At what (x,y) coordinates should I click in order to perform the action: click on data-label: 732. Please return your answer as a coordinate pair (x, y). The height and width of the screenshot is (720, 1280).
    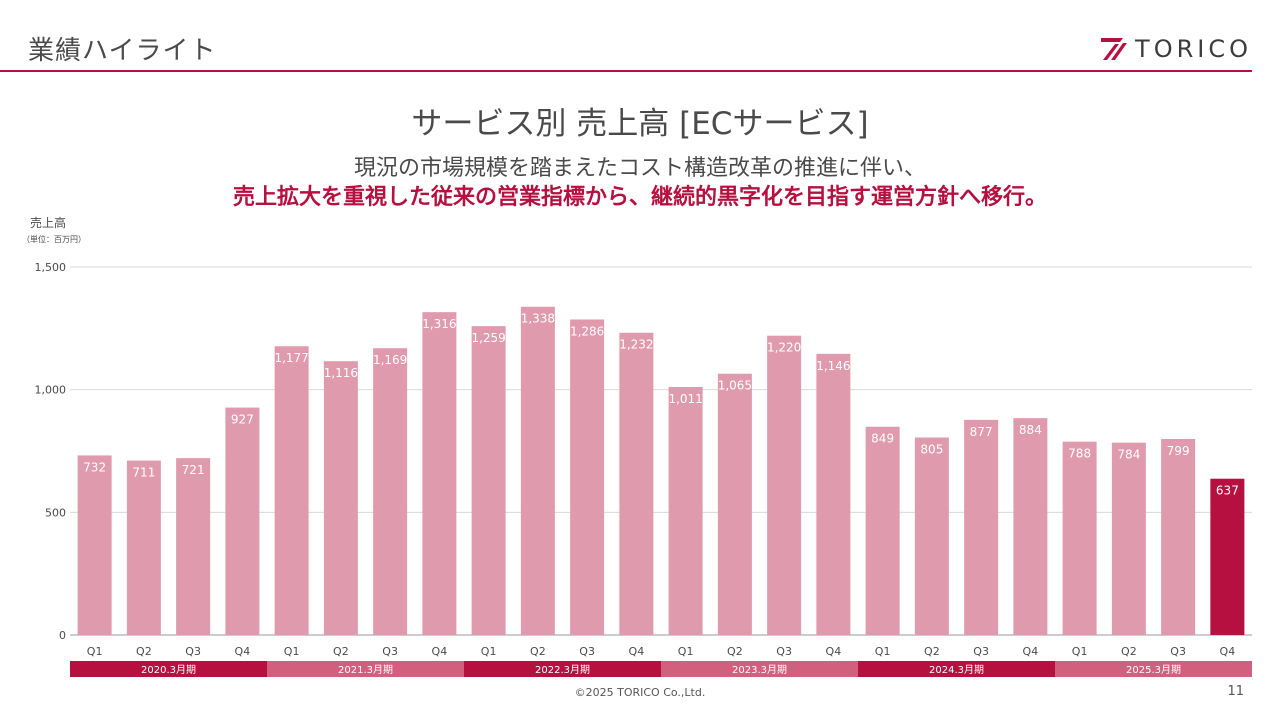
    Looking at the image, I should click on (94, 467).